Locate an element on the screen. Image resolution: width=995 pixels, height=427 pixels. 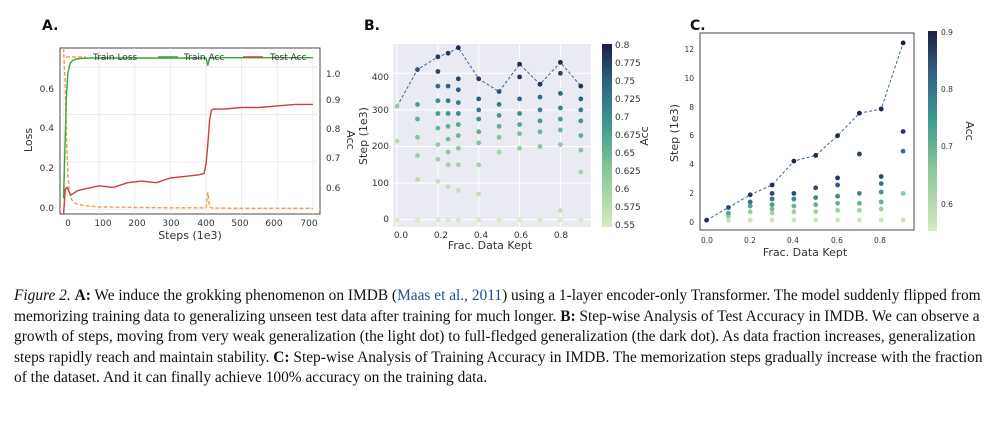
panel-c-cbar-tick: 0.9 is located at coordinates (947, 32).